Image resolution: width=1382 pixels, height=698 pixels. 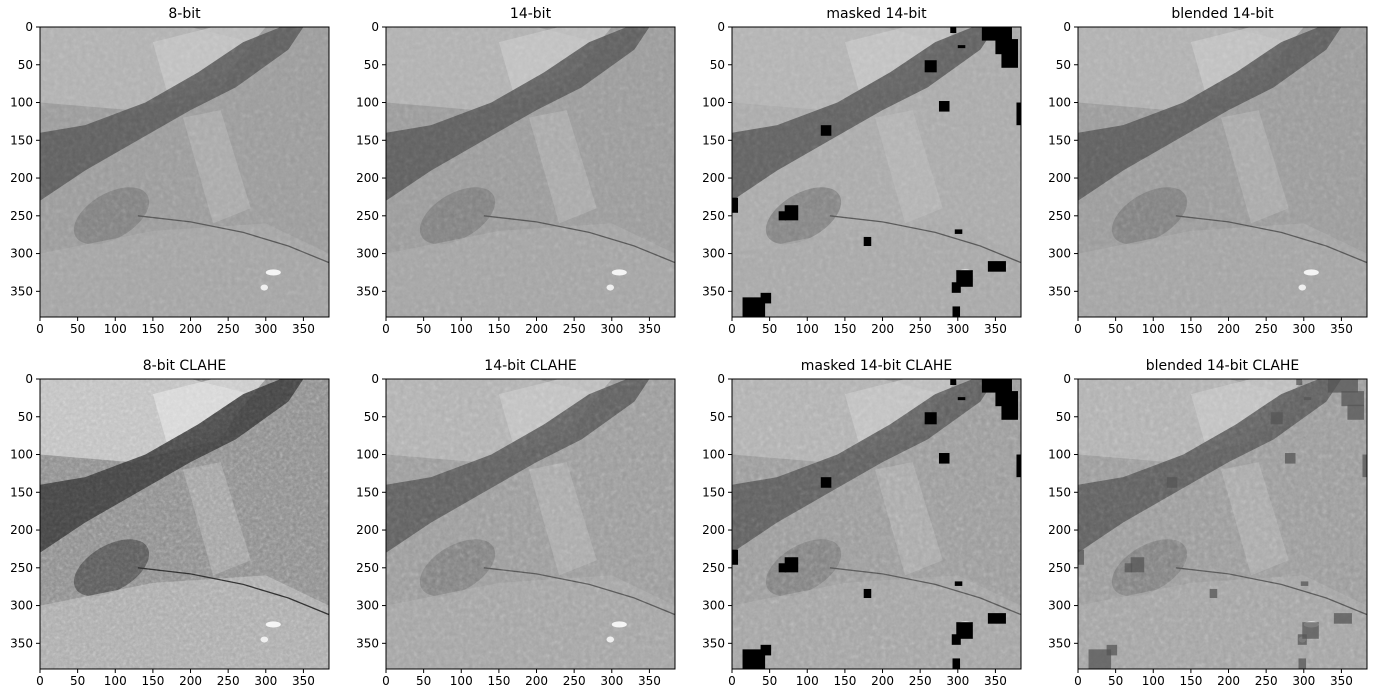 I want to click on subplot-title: 14-bit CLAHE, so click(x=530, y=366).